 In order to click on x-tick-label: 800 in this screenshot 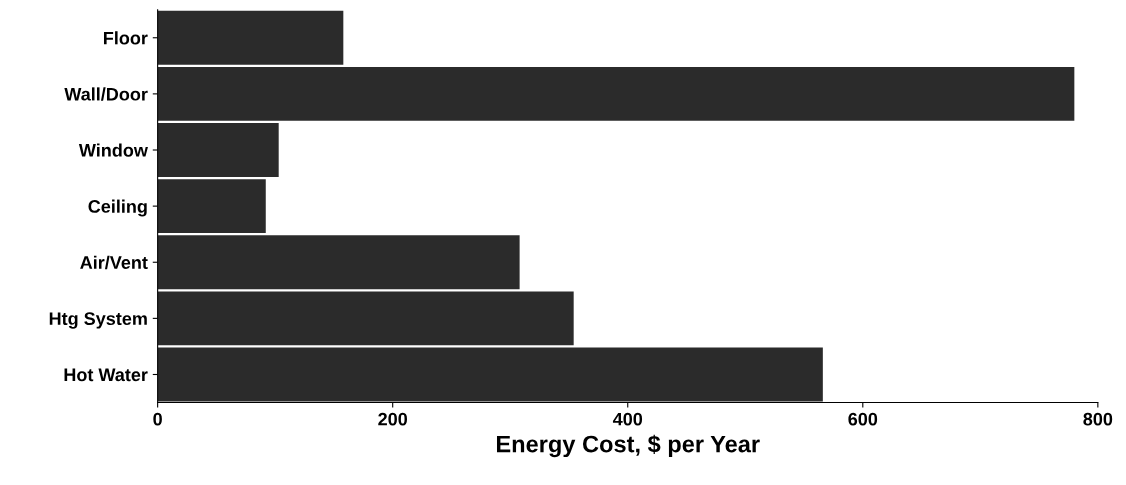, I will do `click(1098, 419)`.